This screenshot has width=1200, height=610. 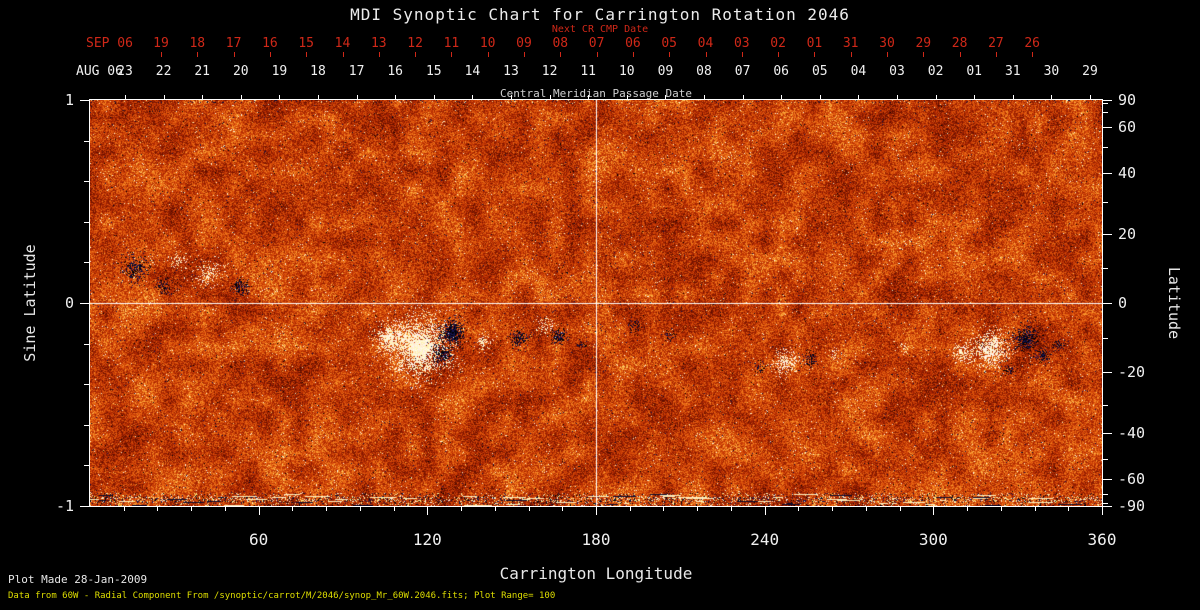 I want to click on cmp-date-label: 16, so click(x=395, y=71).